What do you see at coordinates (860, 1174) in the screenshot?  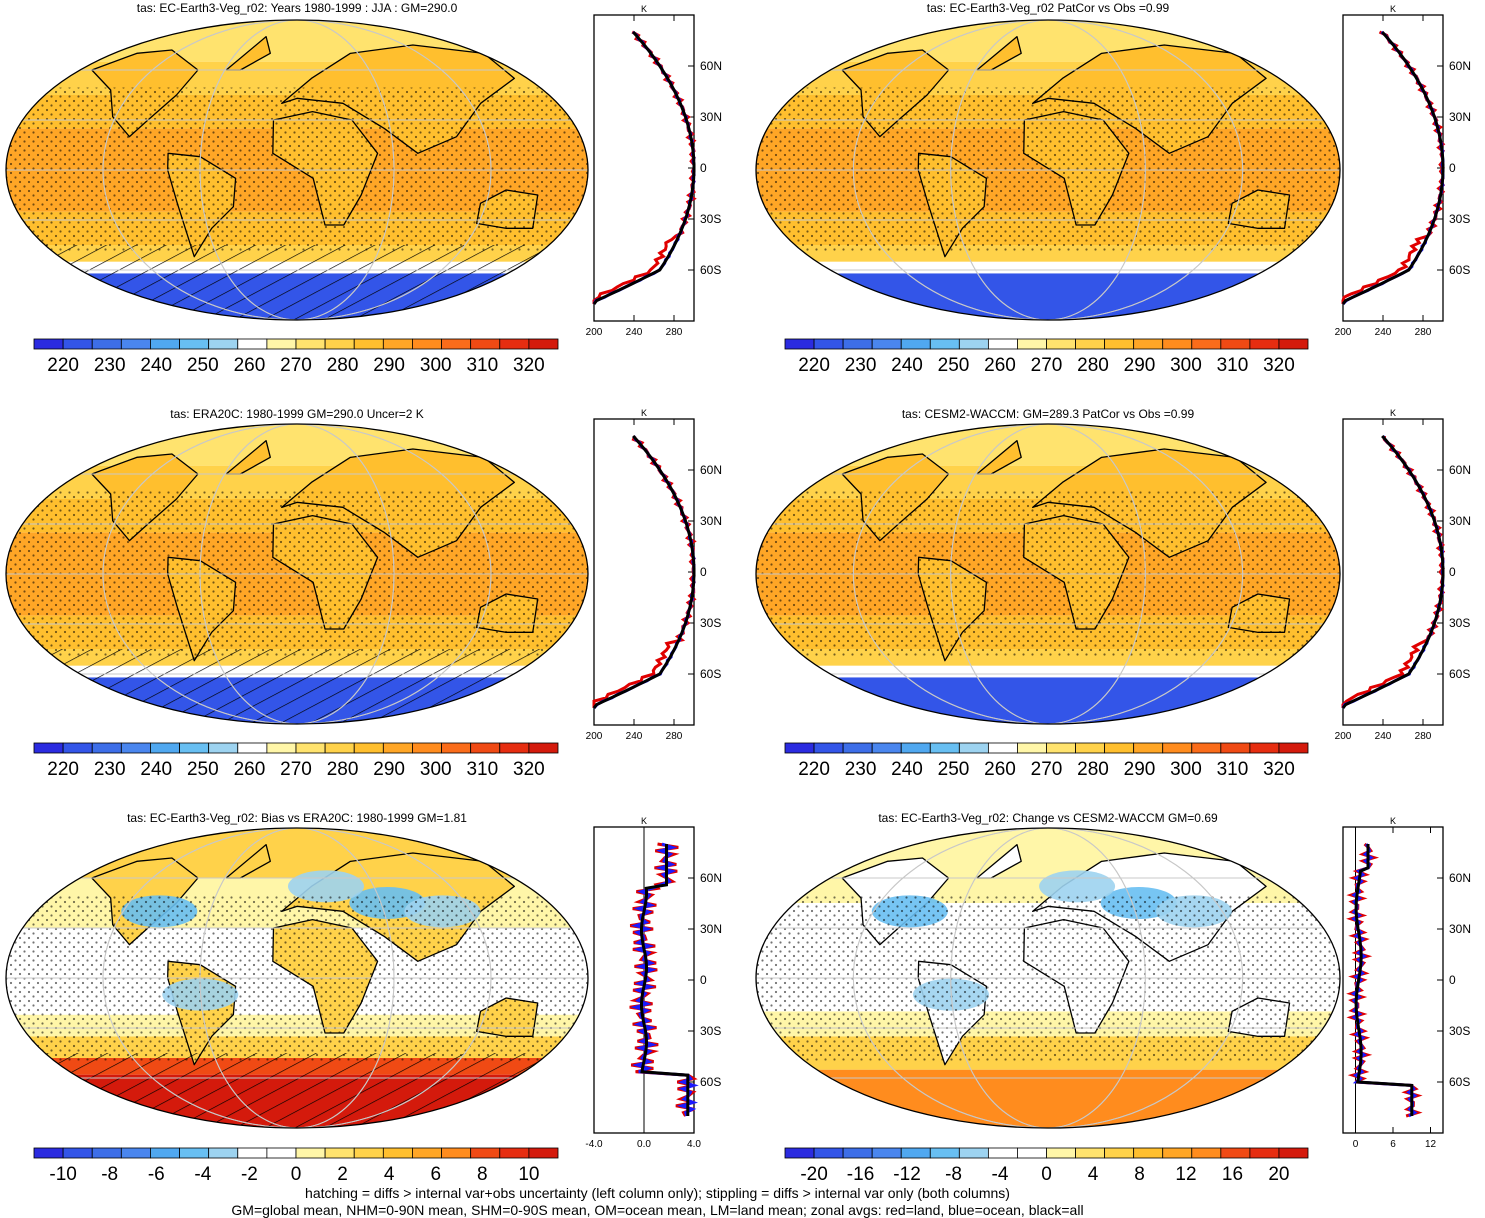 I see `colorbar-label: -16` at bounding box center [860, 1174].